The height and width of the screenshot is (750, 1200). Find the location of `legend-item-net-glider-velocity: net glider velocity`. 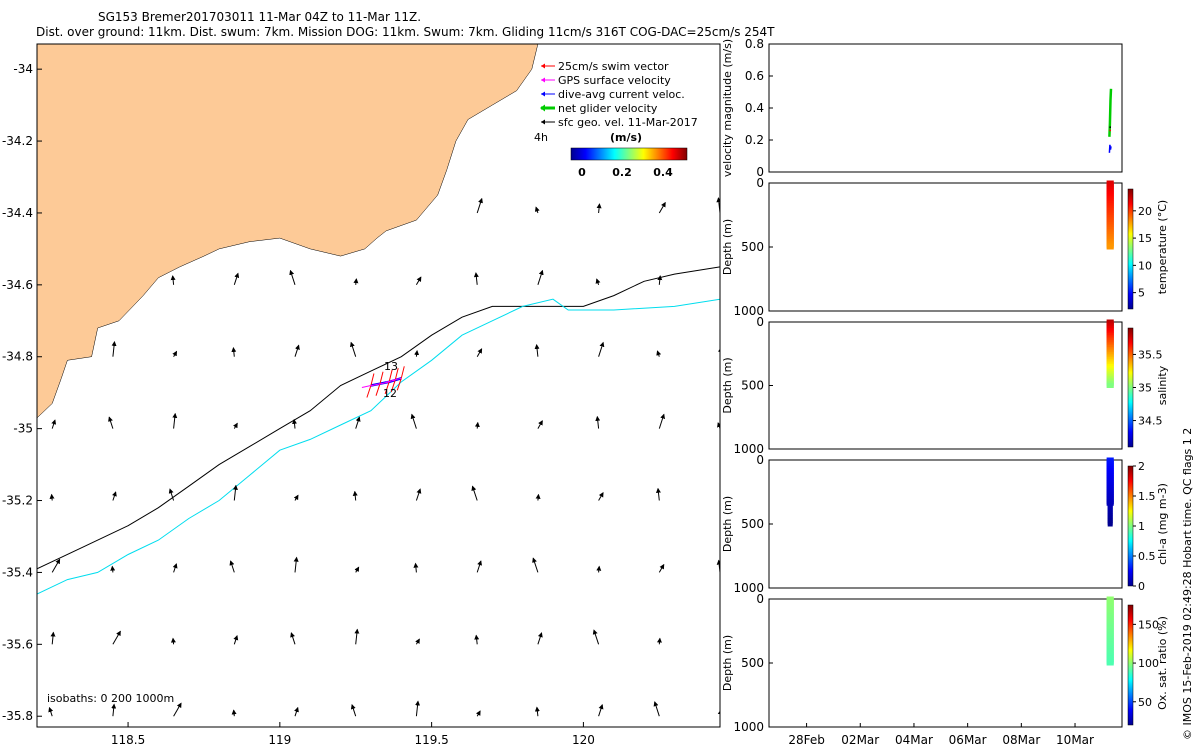

legend-item-net-glider-velocity: net glider velocity is located at coordinates (599, 108).